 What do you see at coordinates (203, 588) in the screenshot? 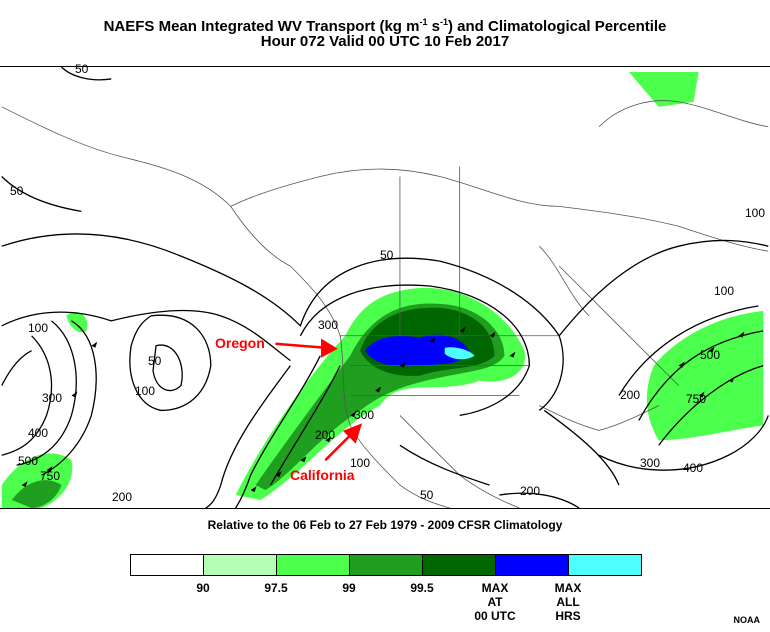
I see `legend-label: 90` at bounding box center [203, 588].